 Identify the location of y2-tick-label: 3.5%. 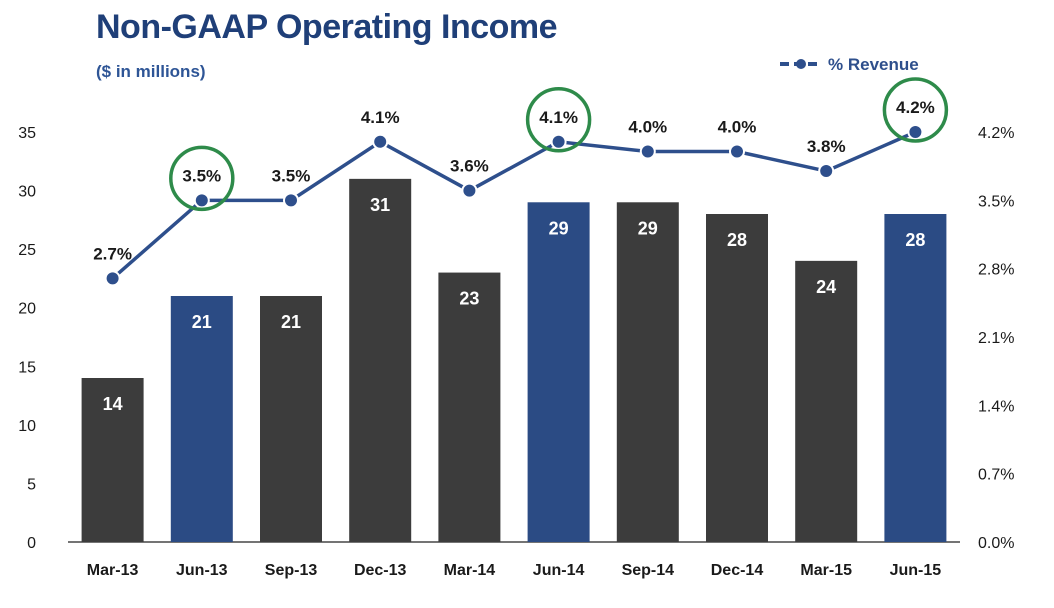
(996, 201).